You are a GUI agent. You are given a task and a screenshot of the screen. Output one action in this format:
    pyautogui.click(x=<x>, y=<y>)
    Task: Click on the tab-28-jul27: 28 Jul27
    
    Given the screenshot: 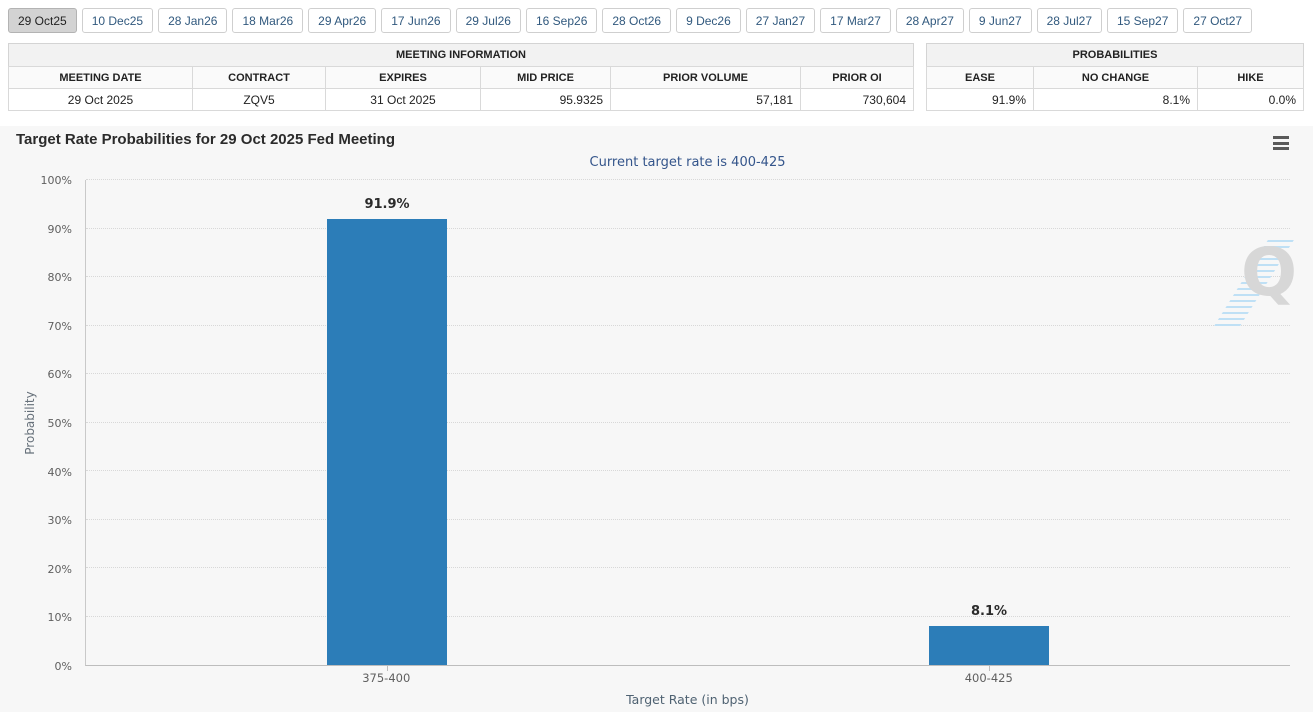 What is the action you would take?
    pyautogui.click(x=1069, y=20)
    